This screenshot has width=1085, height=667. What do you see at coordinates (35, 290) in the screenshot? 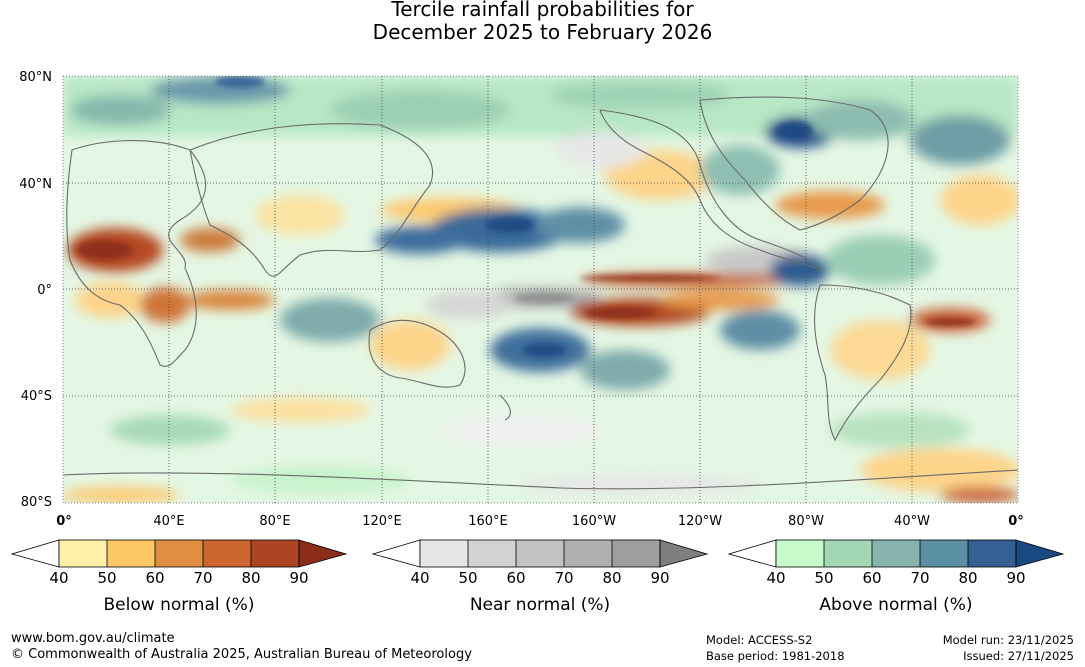
I see `latitude-labels: 80°N 40°N 0° 40°S 80°S` at bounding box center [35, 290].